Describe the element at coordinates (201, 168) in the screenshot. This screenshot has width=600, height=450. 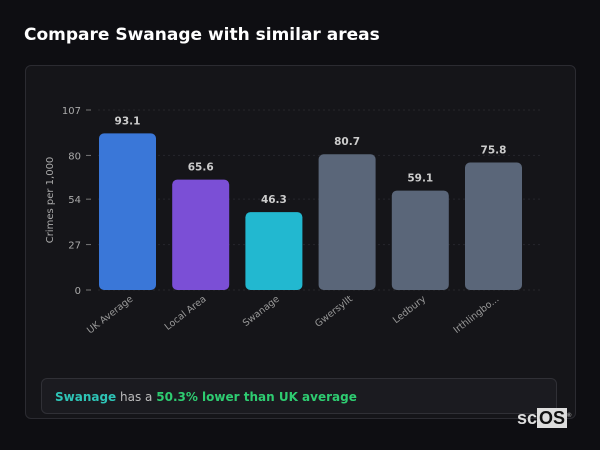
I see `data-label: 65.6` at that location.